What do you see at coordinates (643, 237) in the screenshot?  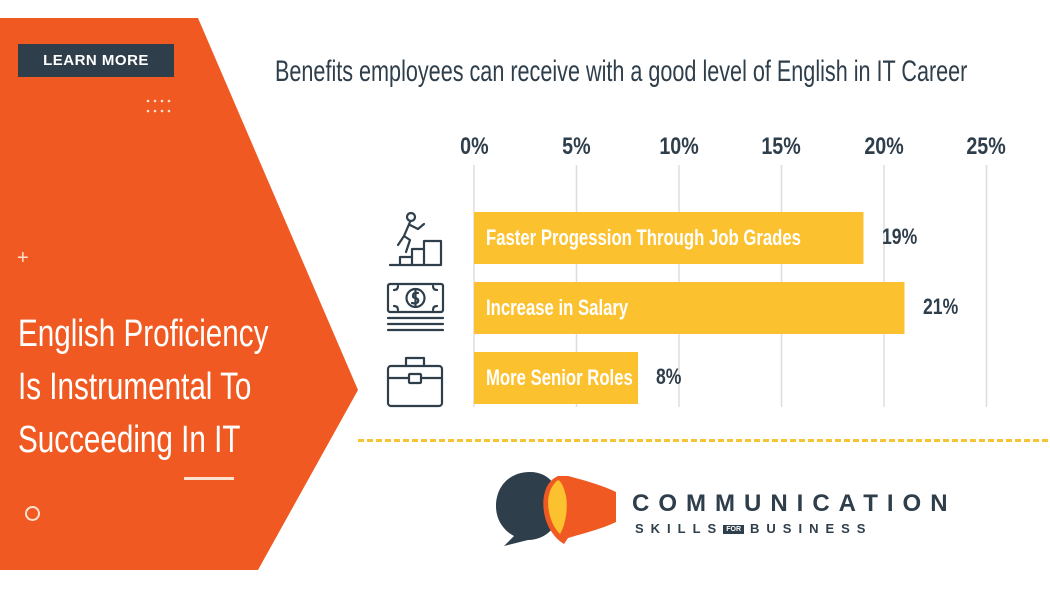 I see `bar-category-label: Faster Progession Through Job Grades` at bounding box center [643, 237].